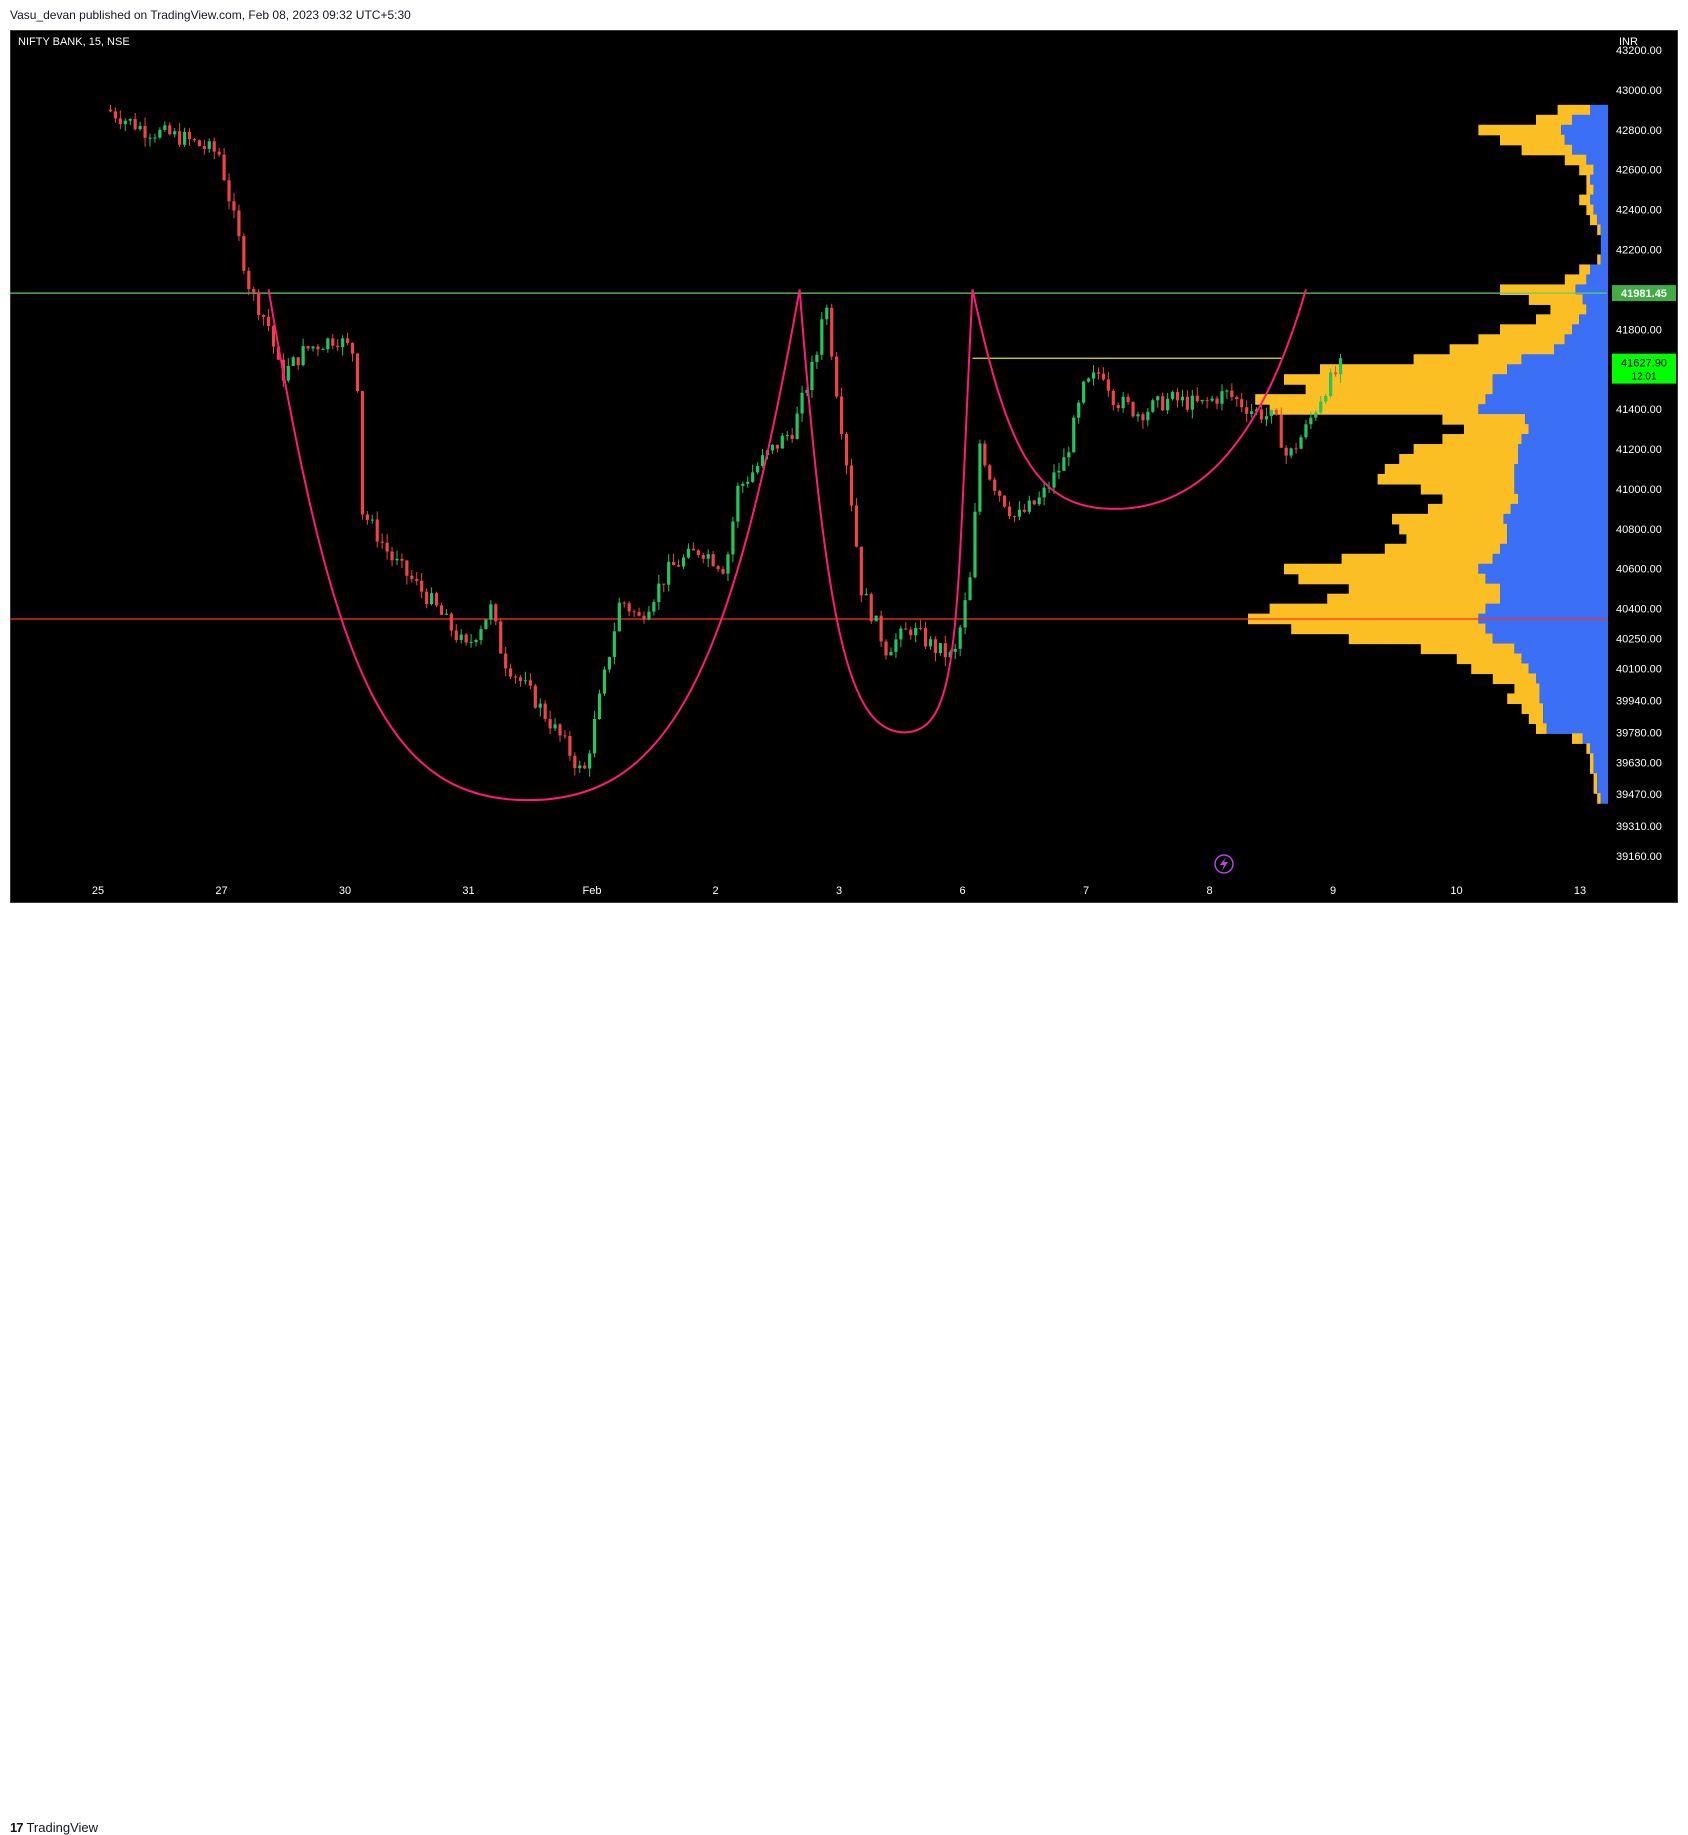  What do you see at coordinates (17, 1827) in the screenshot?
I see `tradingview-mark-icon: 17` at bounding box center [17, 1827].